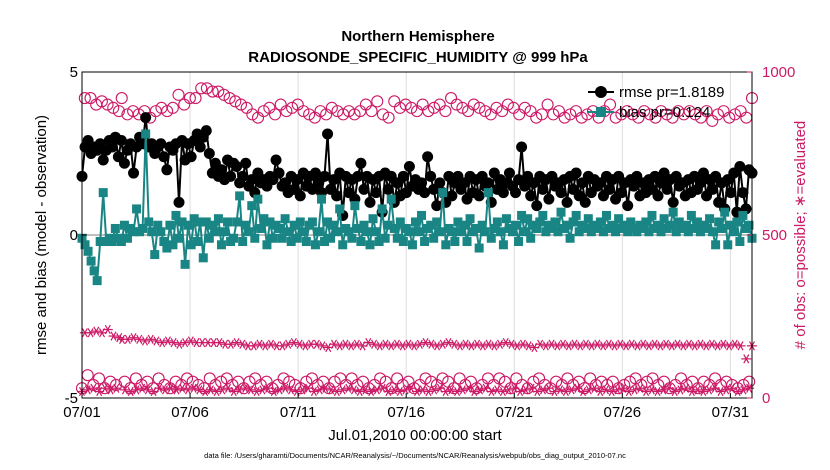 The image size is (830, 470). Describe the element at coordinates (514, 412) in the screenshot. I see `x-tick-label-4: 07/21` at that location.